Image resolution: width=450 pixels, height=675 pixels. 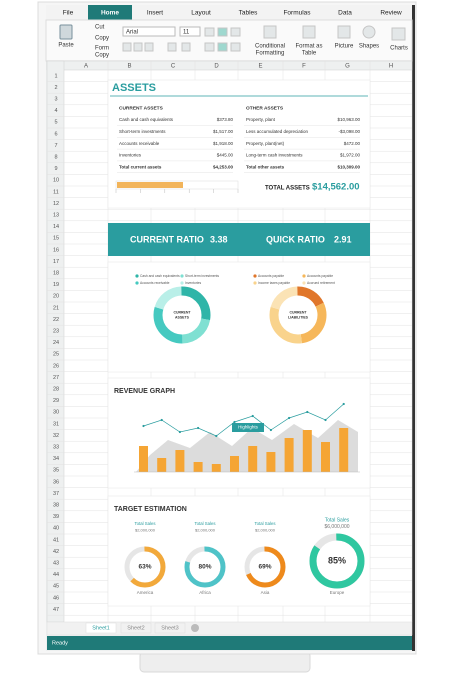 What do you see at coordinates (56, 436) in the screenshot?
I see `row-header: 32` at bounding box center [56, 436].